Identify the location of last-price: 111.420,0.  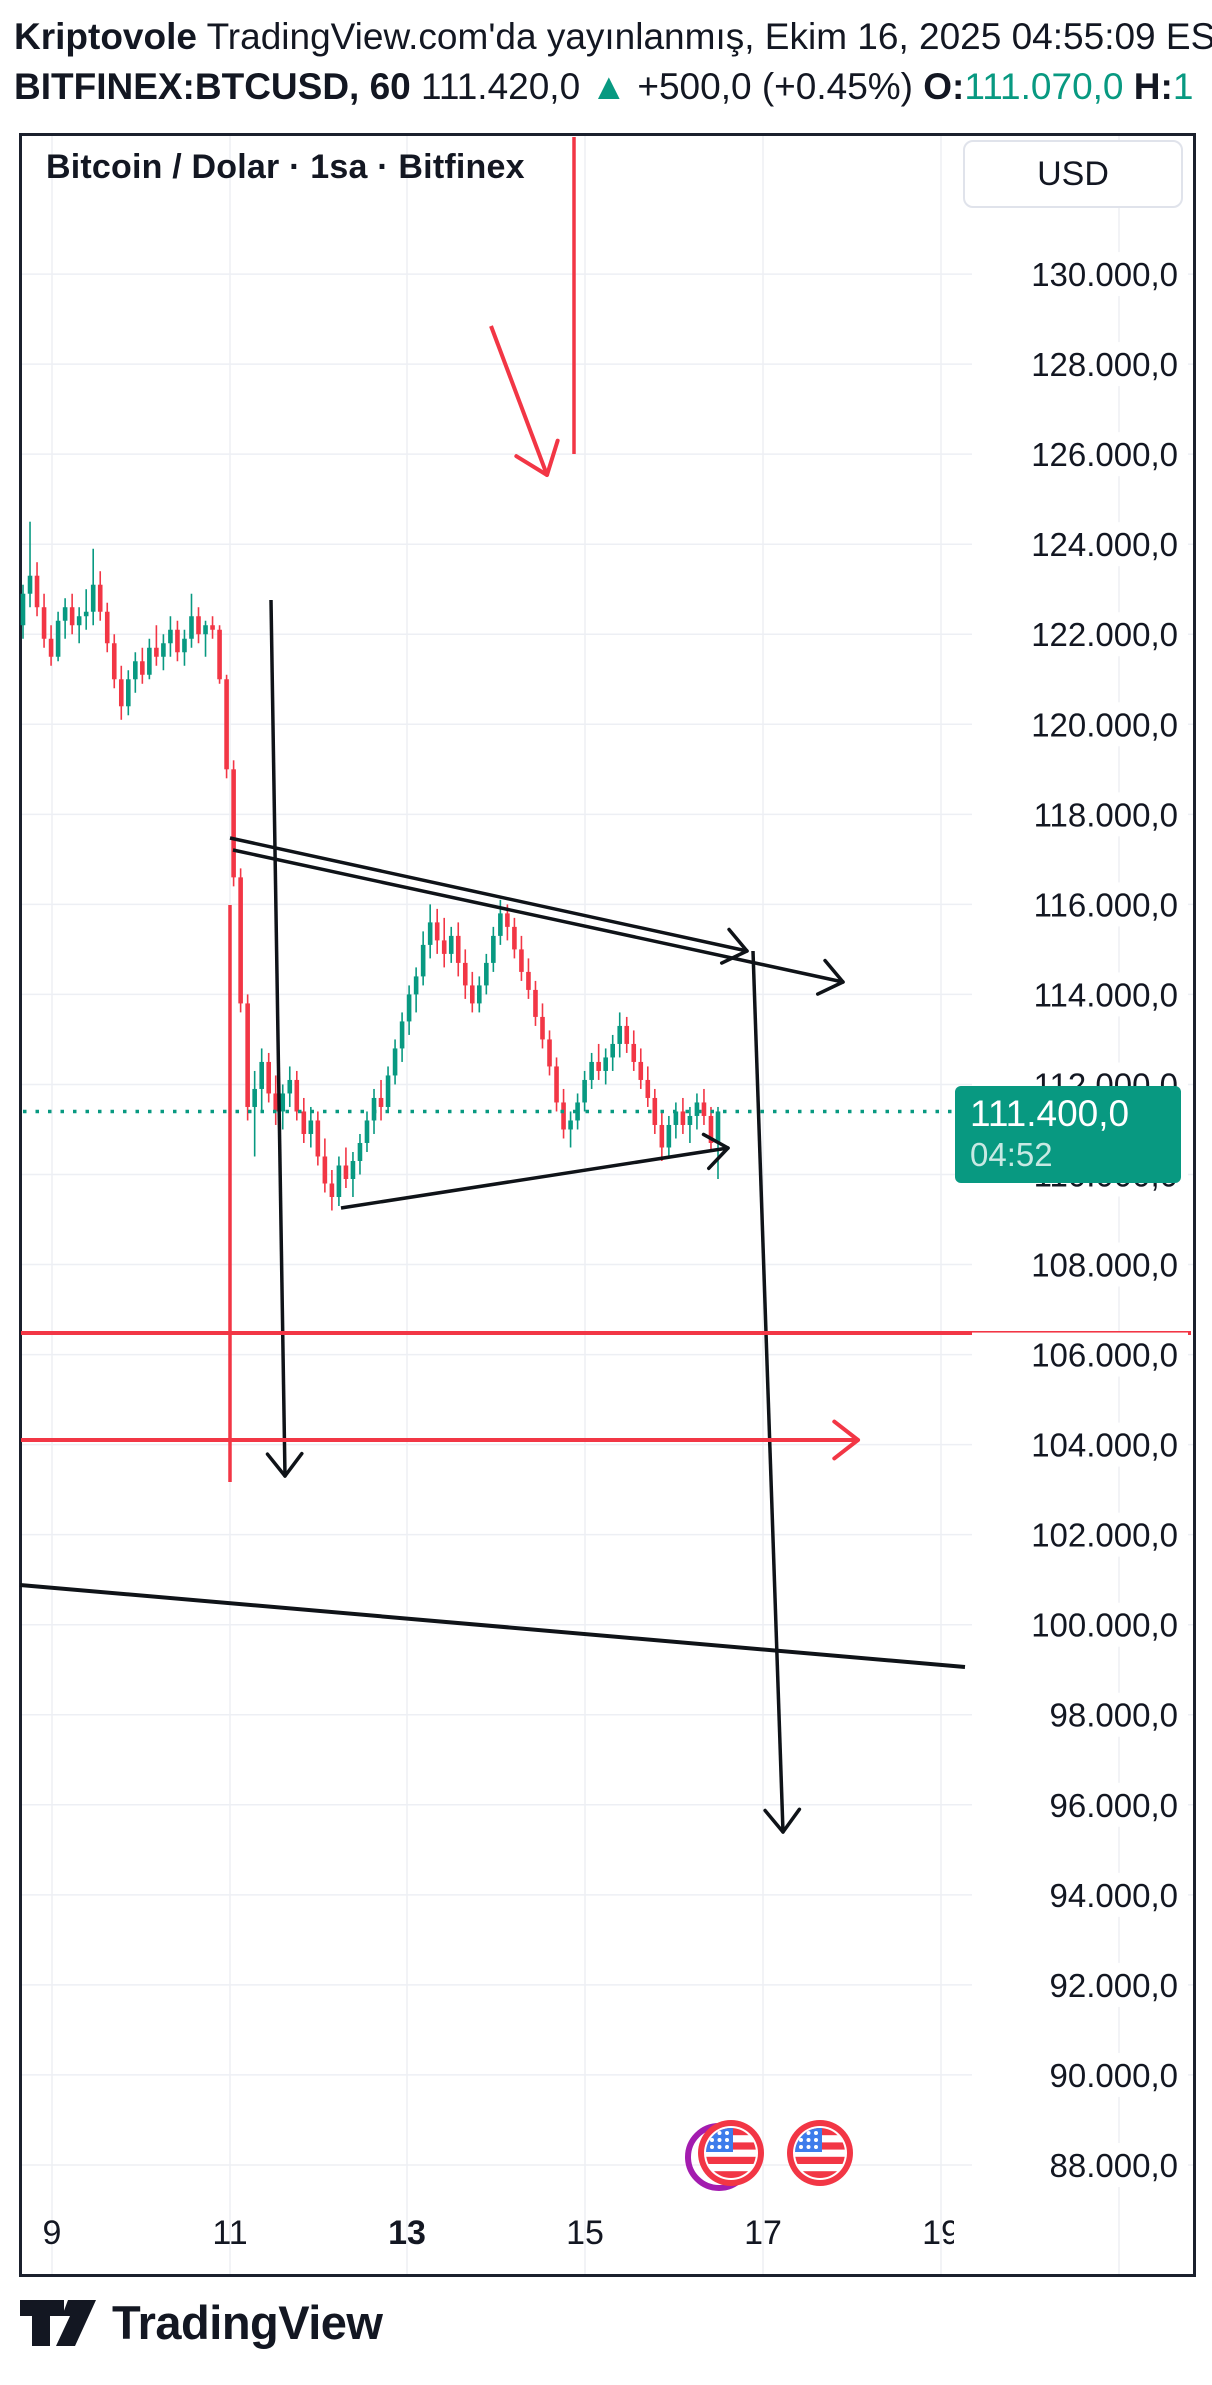
(501, 86).